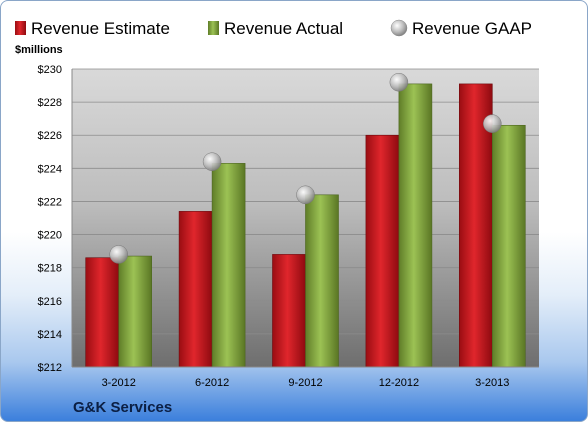 This screenshot has width=588, height=422. What do you see at coordinates (50, 70) in the screenshot?
I see `y-tick-label: $230` at bounding box center [50, 70].